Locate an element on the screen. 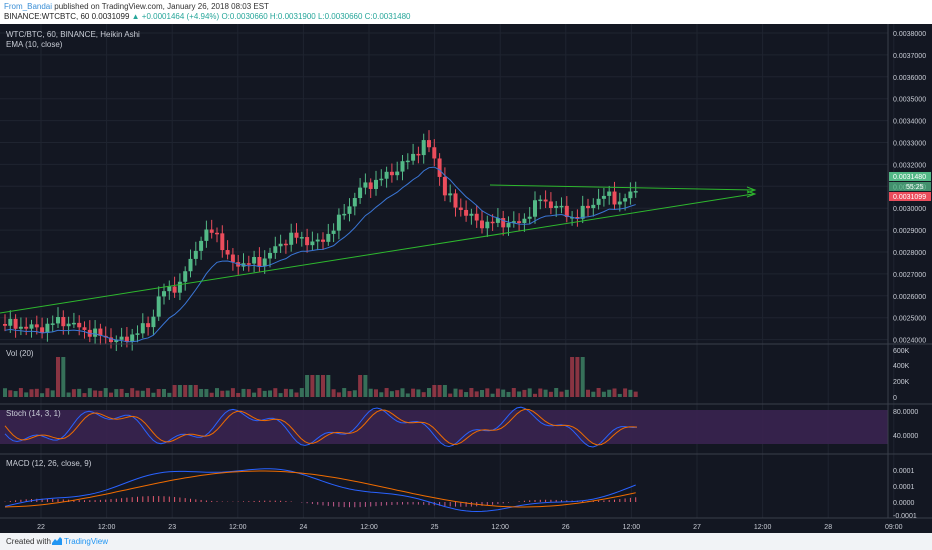 The width and height of the screenshot is (932, 550). vol-legend: Vol (20) is located at coordinates (20, 353).